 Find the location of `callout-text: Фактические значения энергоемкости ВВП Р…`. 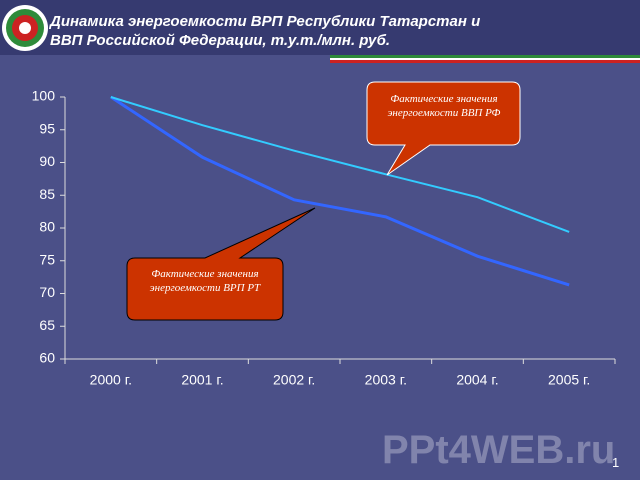

callout-text: Фактические значения энергоемкости ВВП Р… is located at coordinates (444, 106).